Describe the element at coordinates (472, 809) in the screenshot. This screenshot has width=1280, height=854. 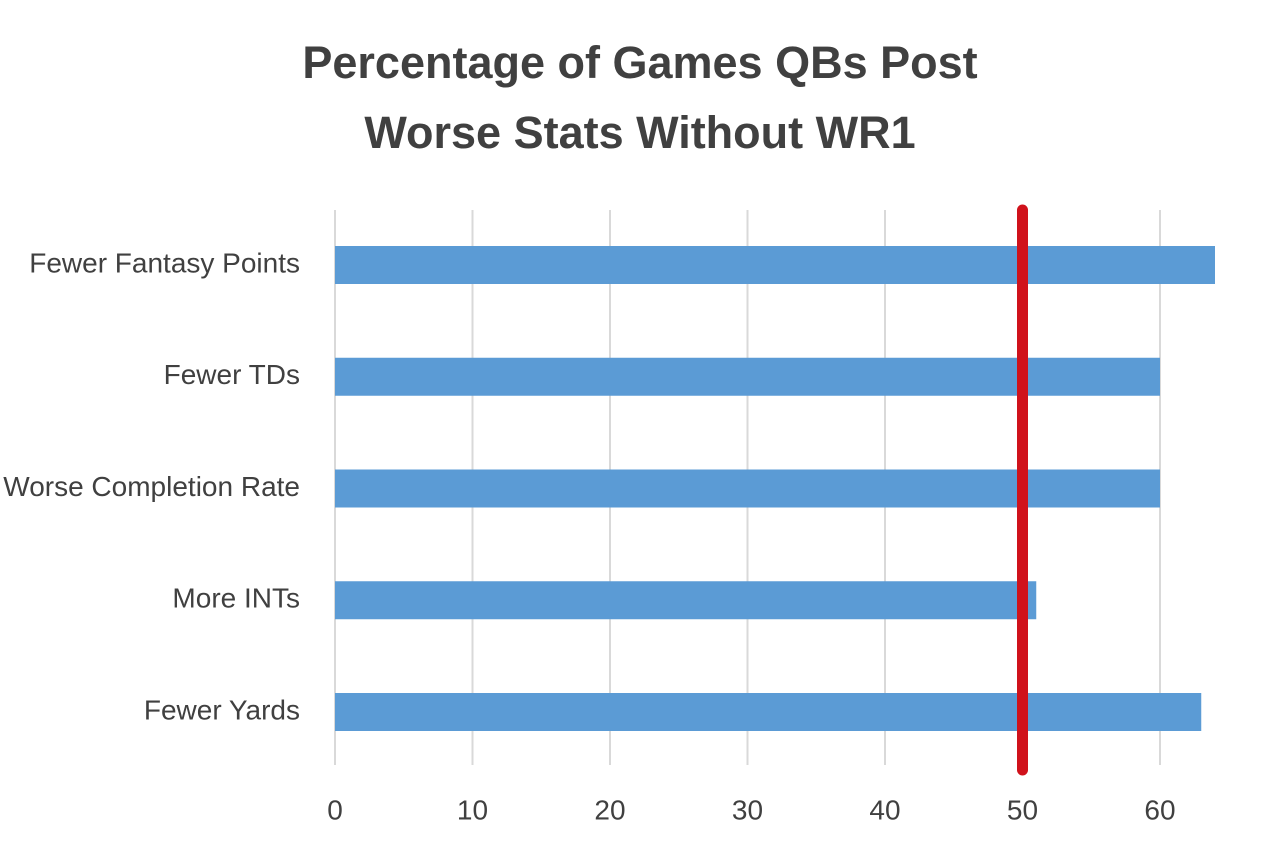
I see `x-tick-label: 10` at that location.